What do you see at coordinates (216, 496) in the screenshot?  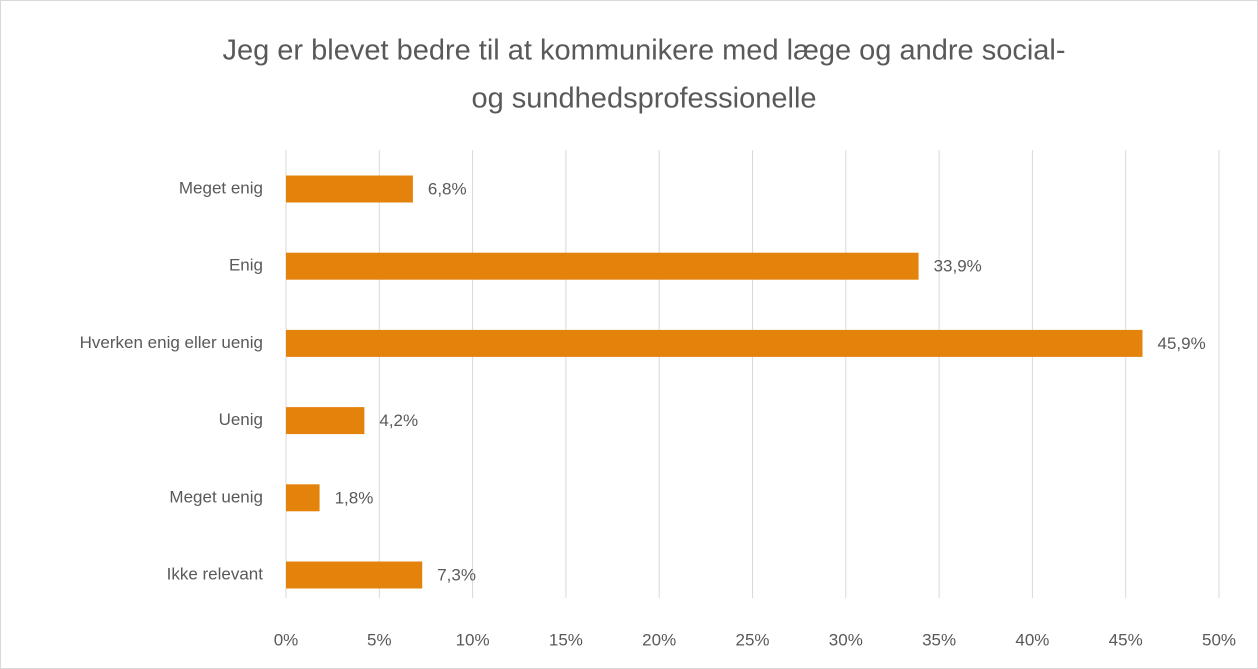 I see `category-label: Meget uenig` at bounding box center [216, 496].